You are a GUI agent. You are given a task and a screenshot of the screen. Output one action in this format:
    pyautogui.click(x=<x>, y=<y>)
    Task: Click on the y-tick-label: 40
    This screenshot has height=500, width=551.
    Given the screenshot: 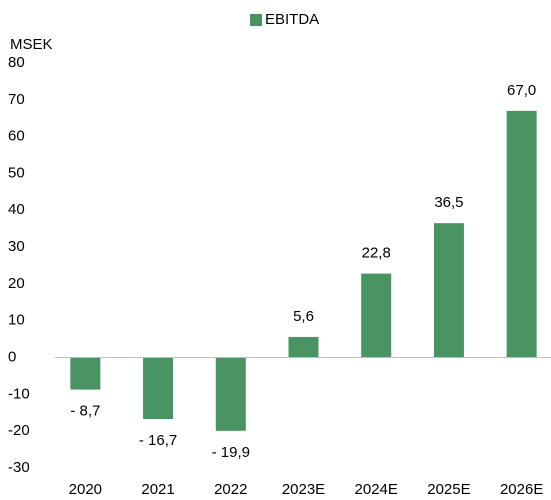 What is the action you would take?
    pyautogui.click(x=16, y=209)
    